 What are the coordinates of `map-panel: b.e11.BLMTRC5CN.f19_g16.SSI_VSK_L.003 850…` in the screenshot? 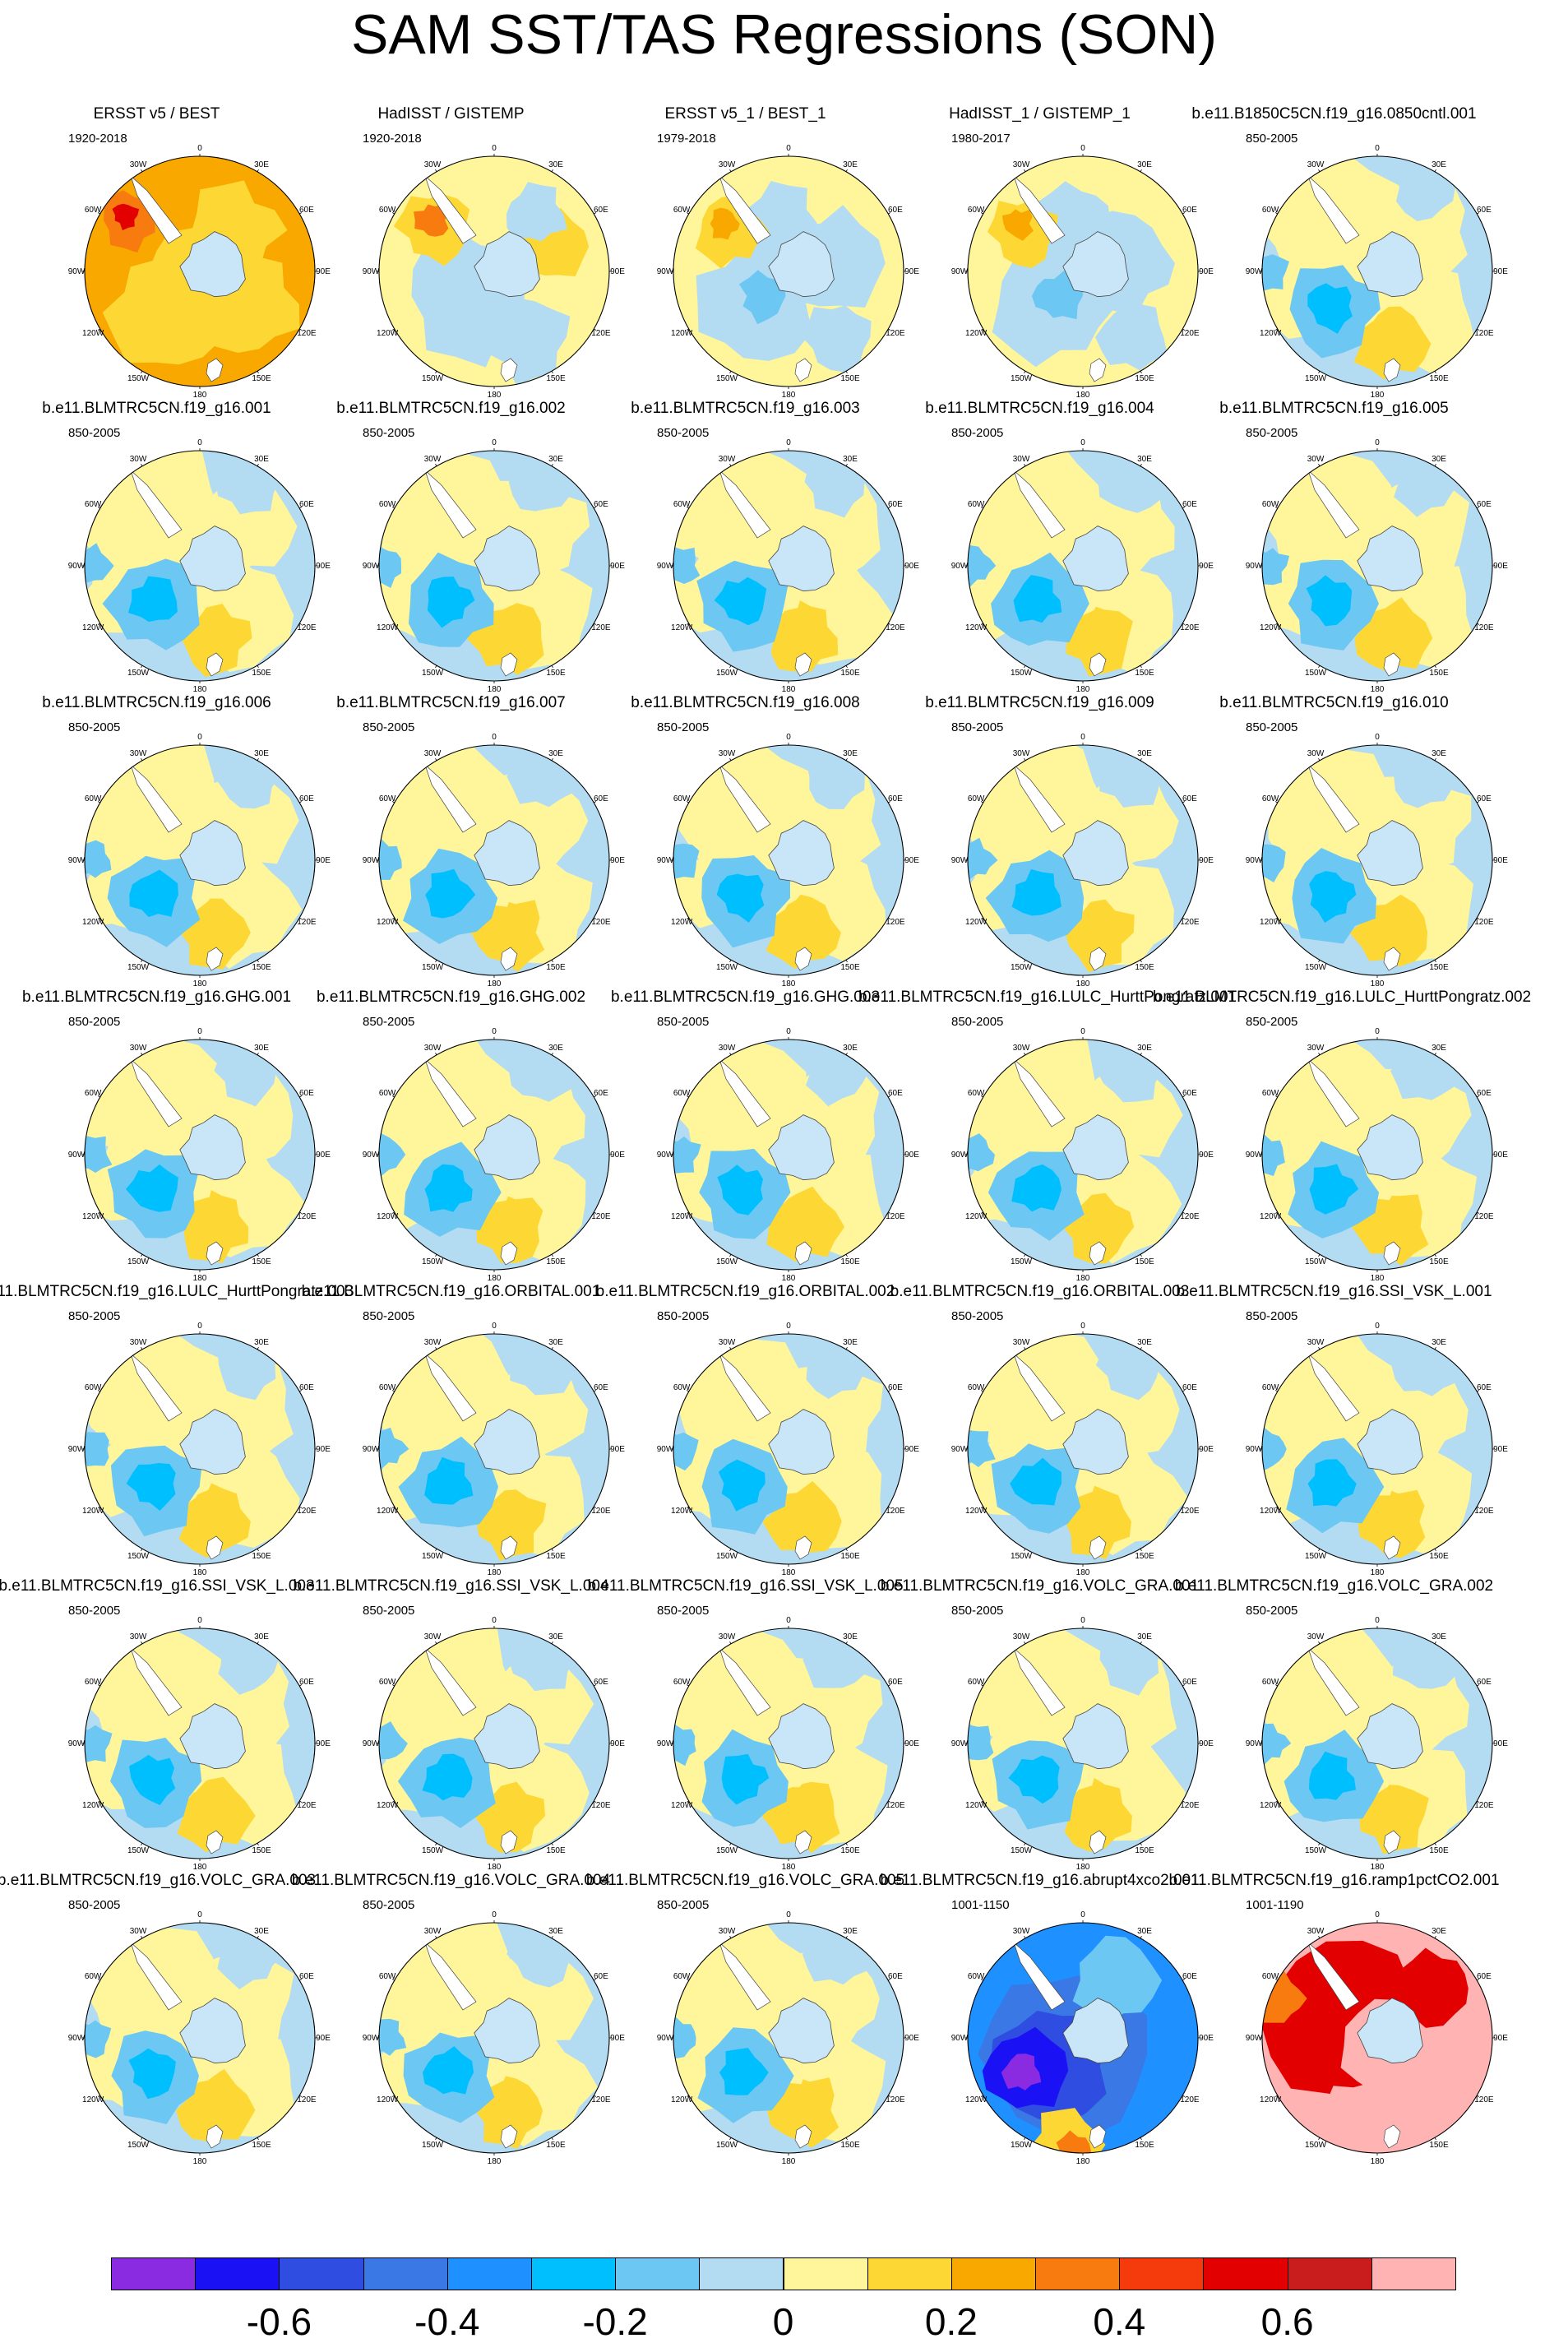 It's located at (165, 1672).